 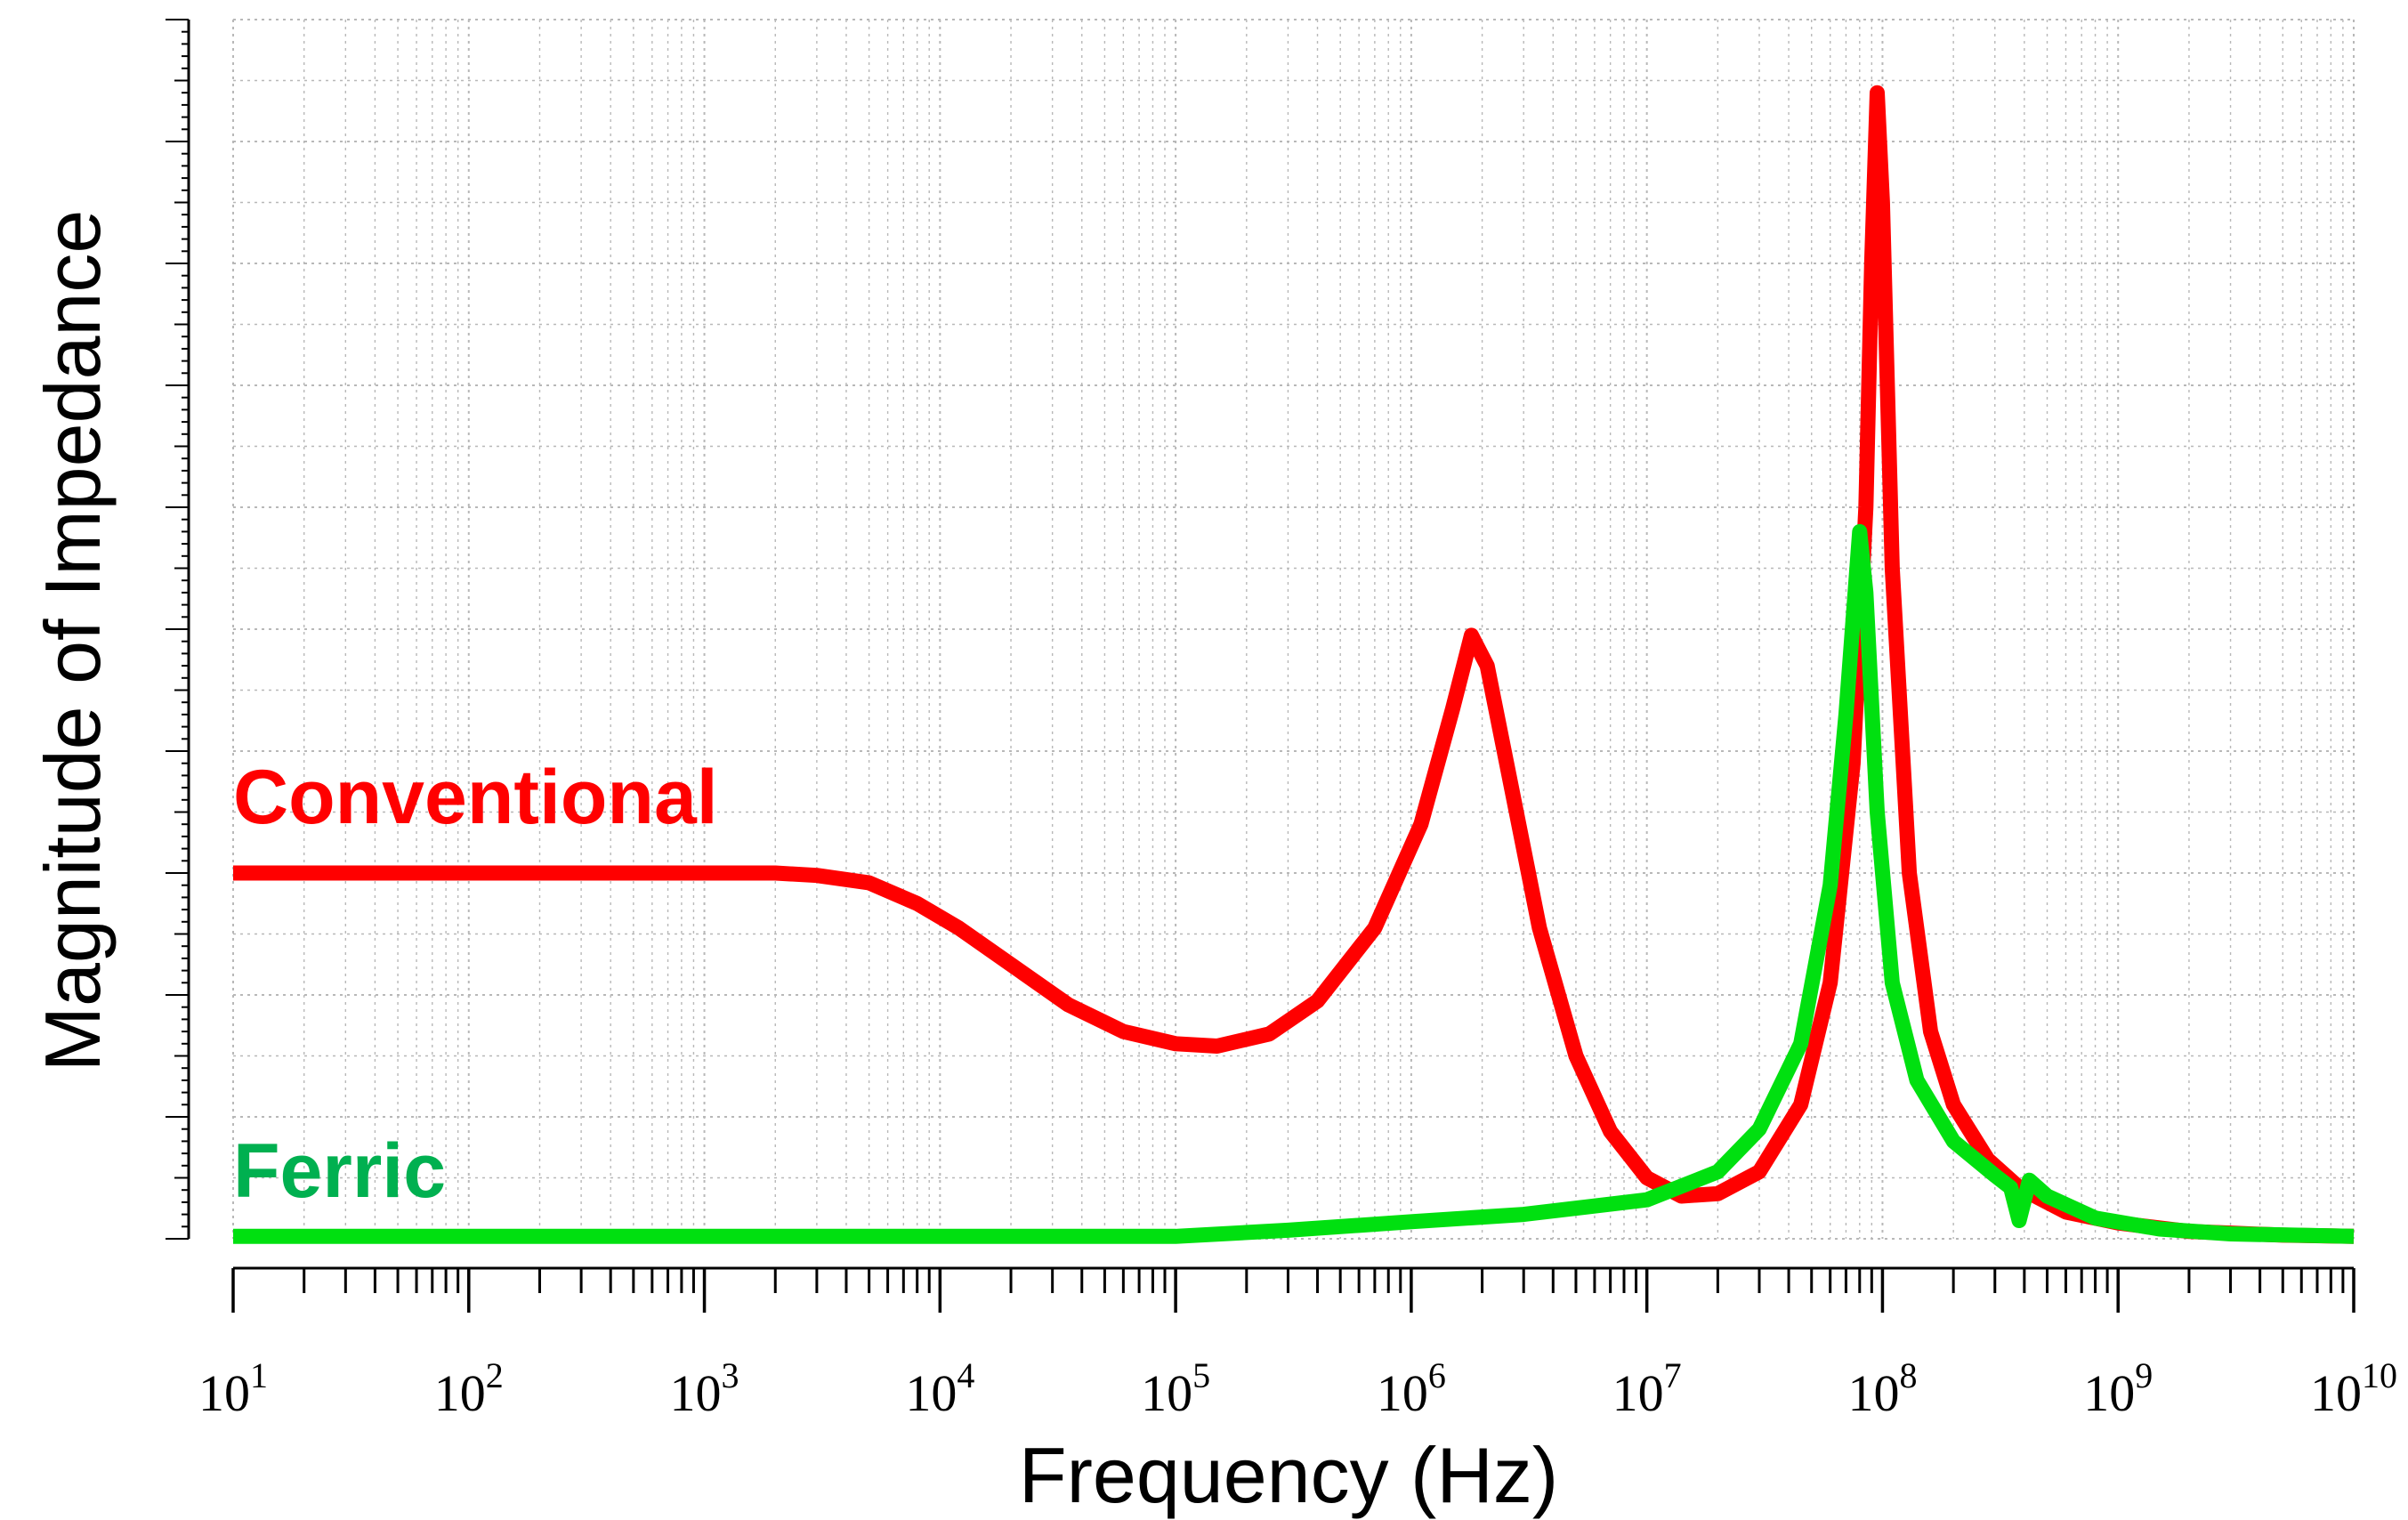 I want to click on x-tick-label: 10⁵, so click(x=1175, y=1388).